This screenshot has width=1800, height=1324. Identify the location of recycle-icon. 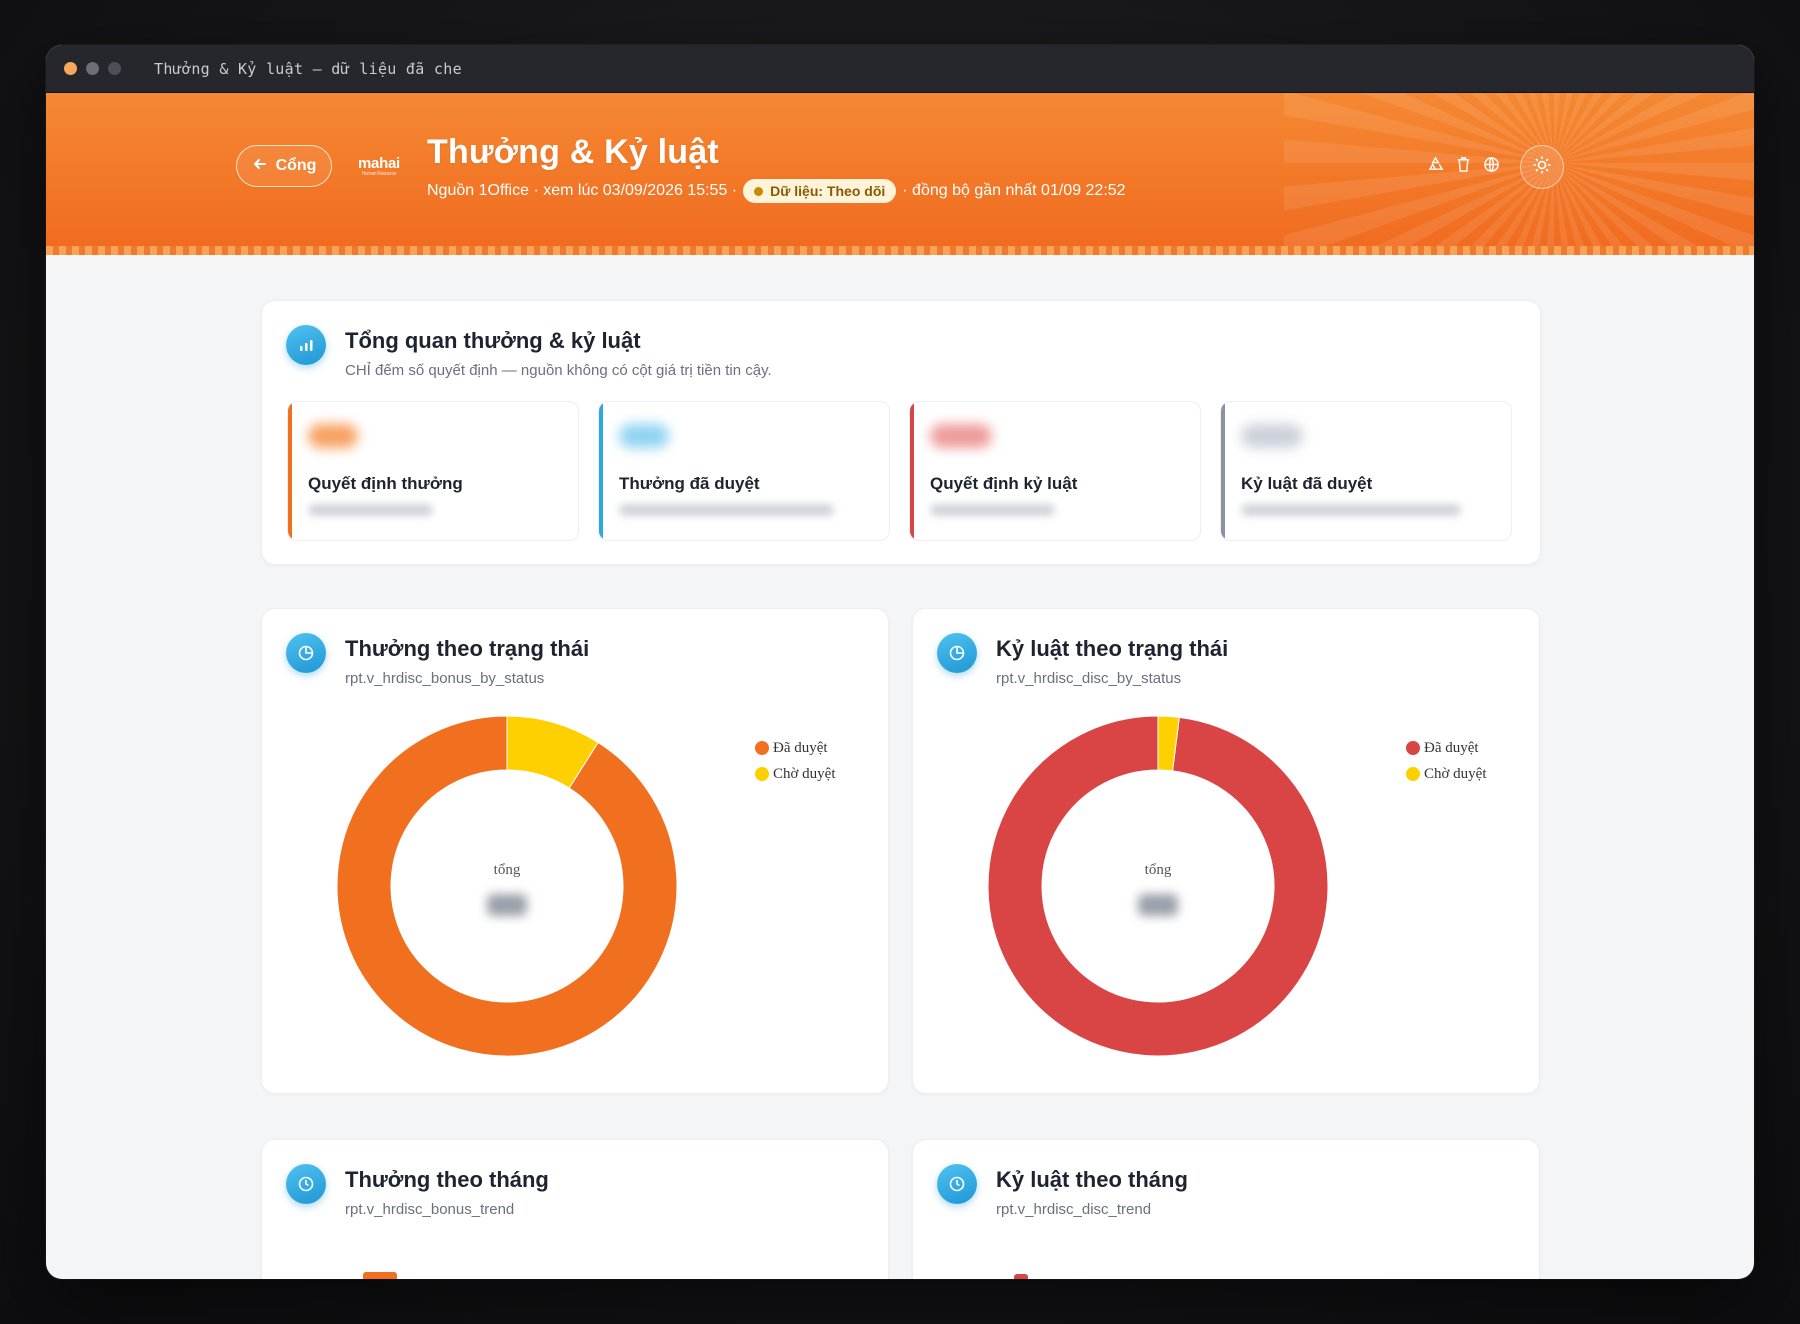
(1435, 164).